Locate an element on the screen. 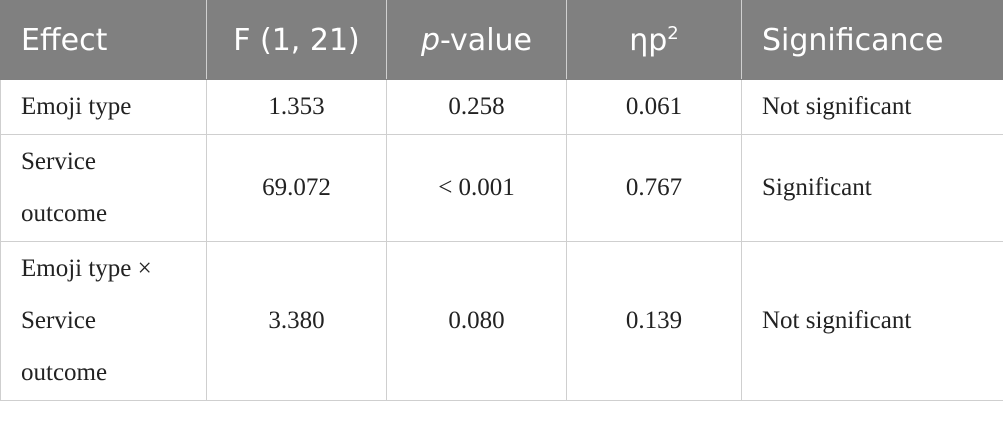 The height and width of the screenshot is (425, 1003). header-cell: p-value is located at coordinates (476, 40).